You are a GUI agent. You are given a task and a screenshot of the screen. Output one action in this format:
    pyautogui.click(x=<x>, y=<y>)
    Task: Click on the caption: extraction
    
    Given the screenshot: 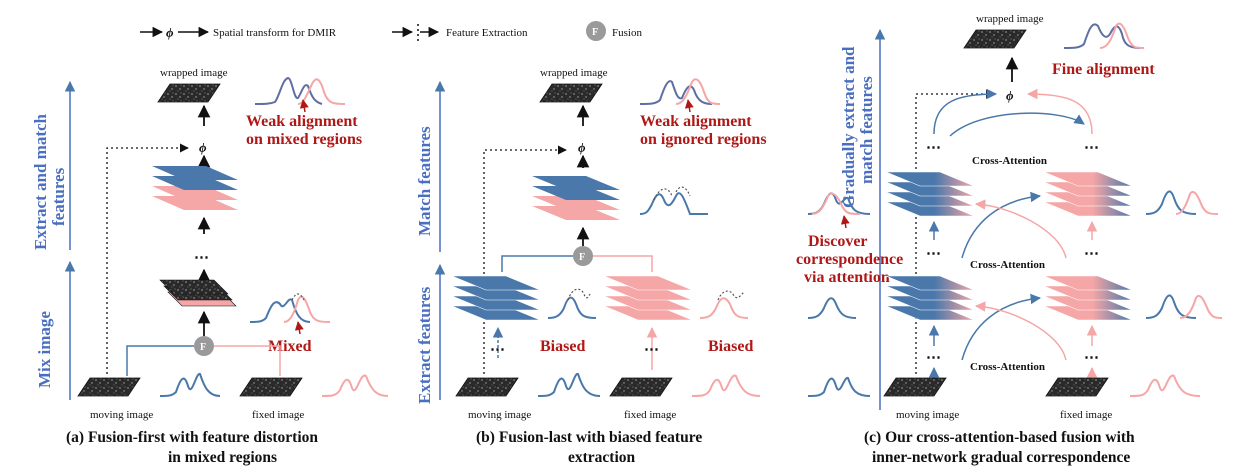 What is the action you would take?
    pyautogui.click(x=602, y=457)
    